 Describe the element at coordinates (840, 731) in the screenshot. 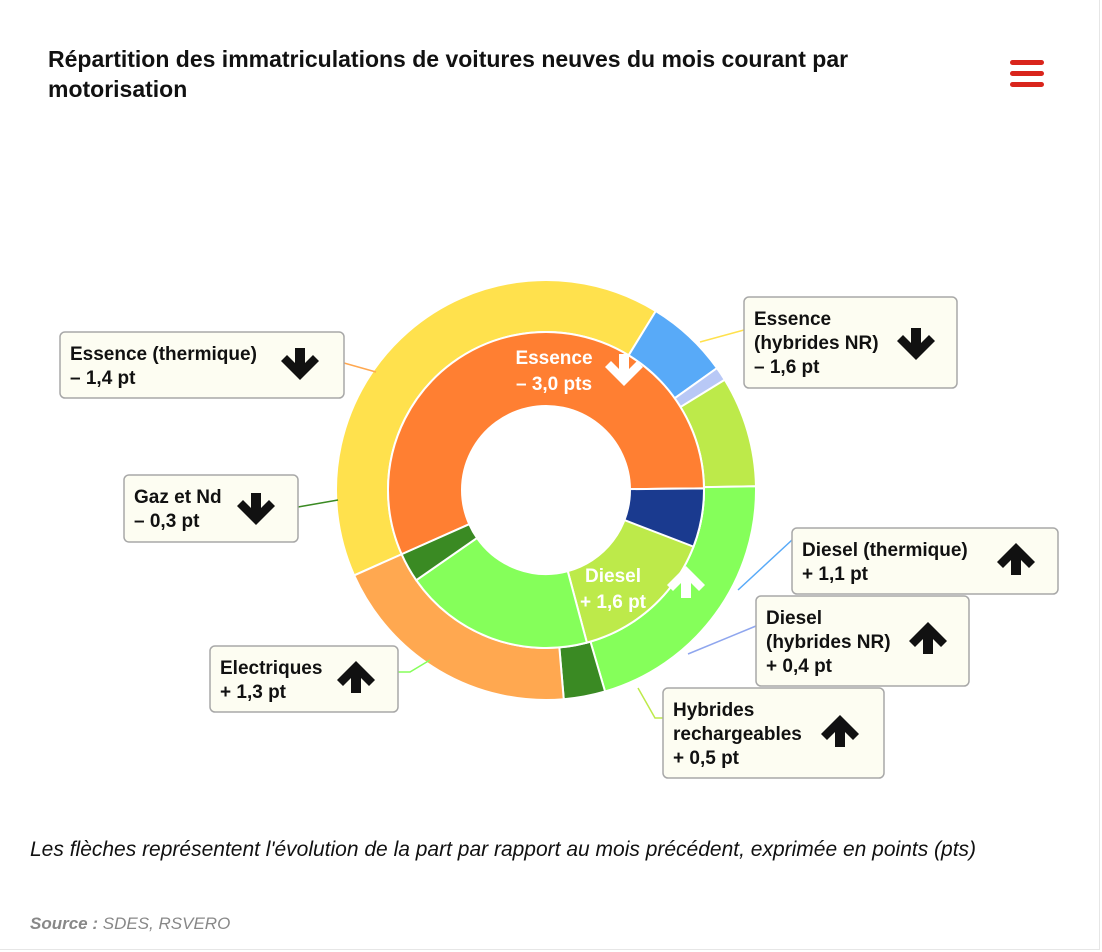

I see `callout-hybrides-rechargeables-arrow-up-icon` at that location.